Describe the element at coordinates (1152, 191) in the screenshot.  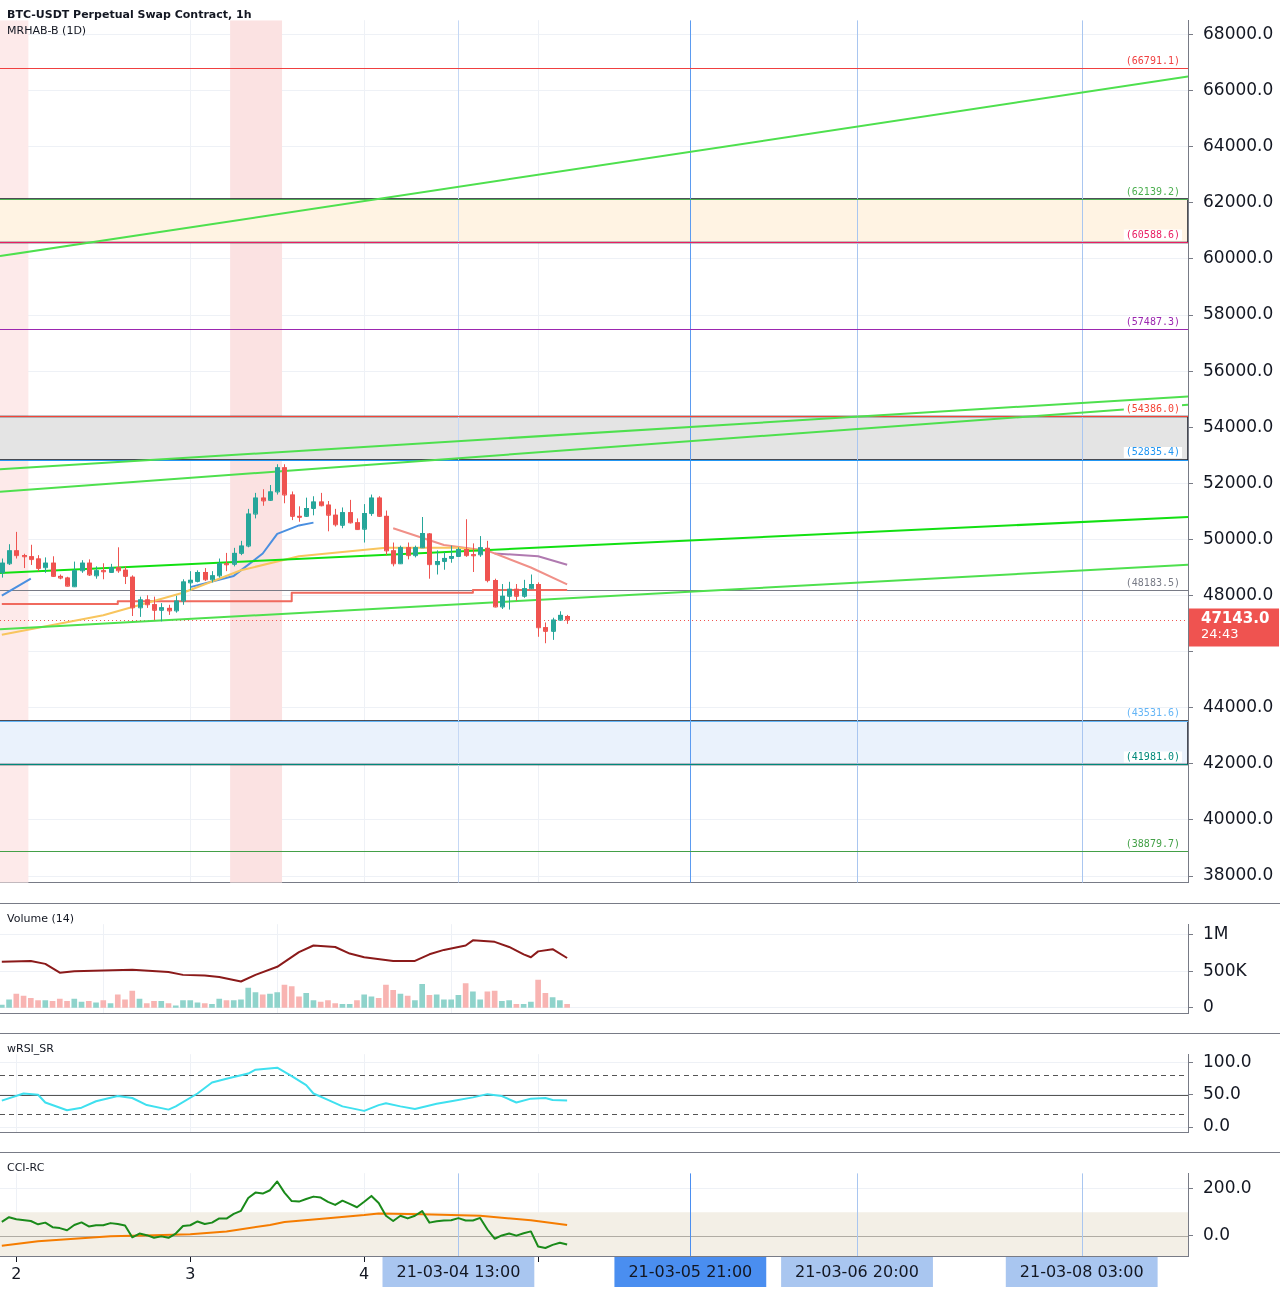
I see `ref-line-label: (62139.2)` at that location.